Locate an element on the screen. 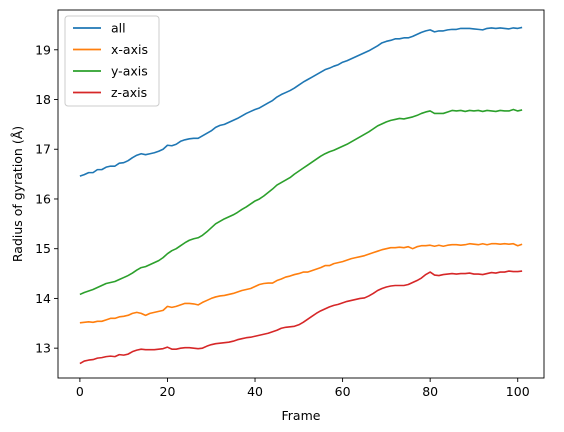  y-tick-label: 16 is located at coordinates (43, 198).